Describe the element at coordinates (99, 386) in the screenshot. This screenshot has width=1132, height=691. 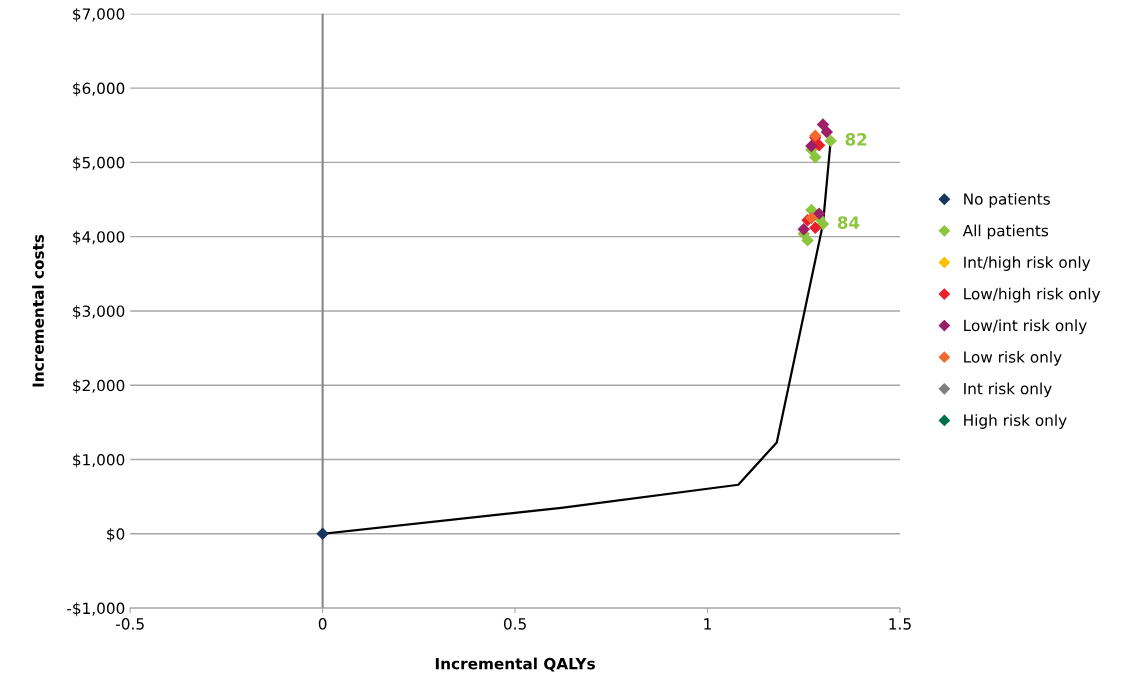
I see `y-tick-label: $2,000` at that location.